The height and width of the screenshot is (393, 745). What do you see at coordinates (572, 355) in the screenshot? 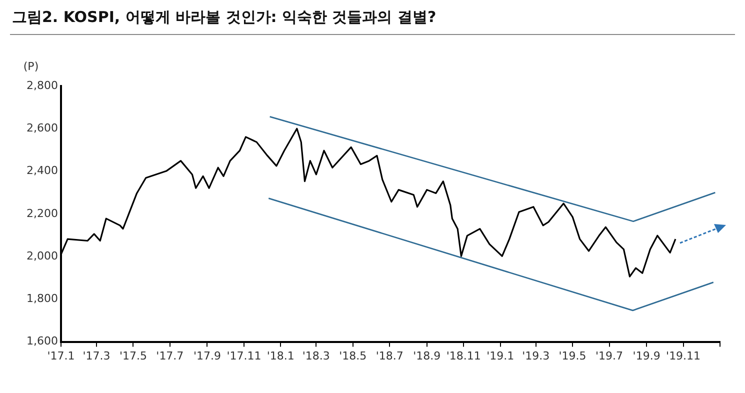
I see `x-tick-label: '19.5` at bounding box center [572, 355].